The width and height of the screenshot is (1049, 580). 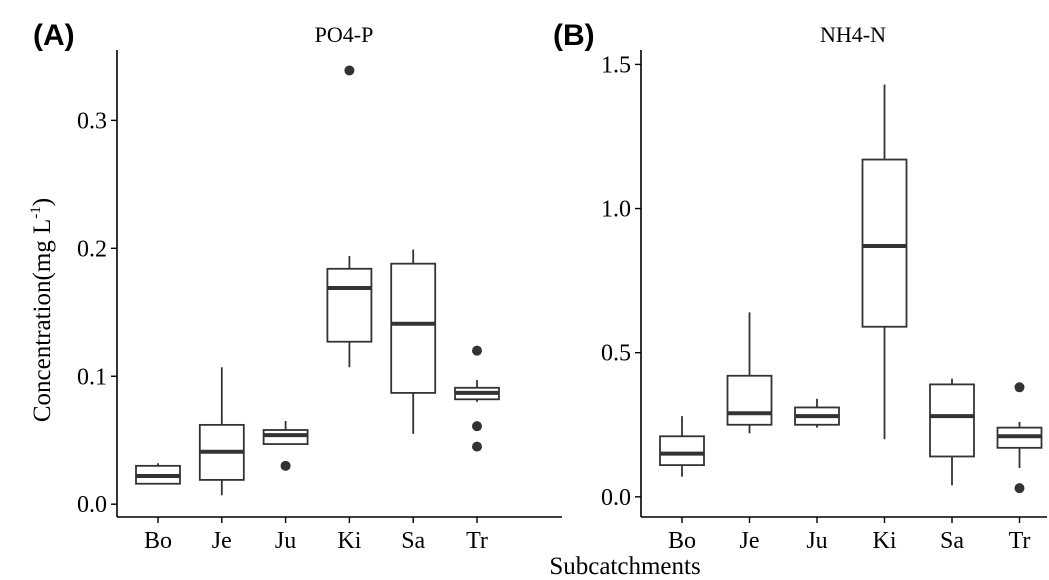 I want to click on panel-a-box-sa, so click(x=413, y=341).